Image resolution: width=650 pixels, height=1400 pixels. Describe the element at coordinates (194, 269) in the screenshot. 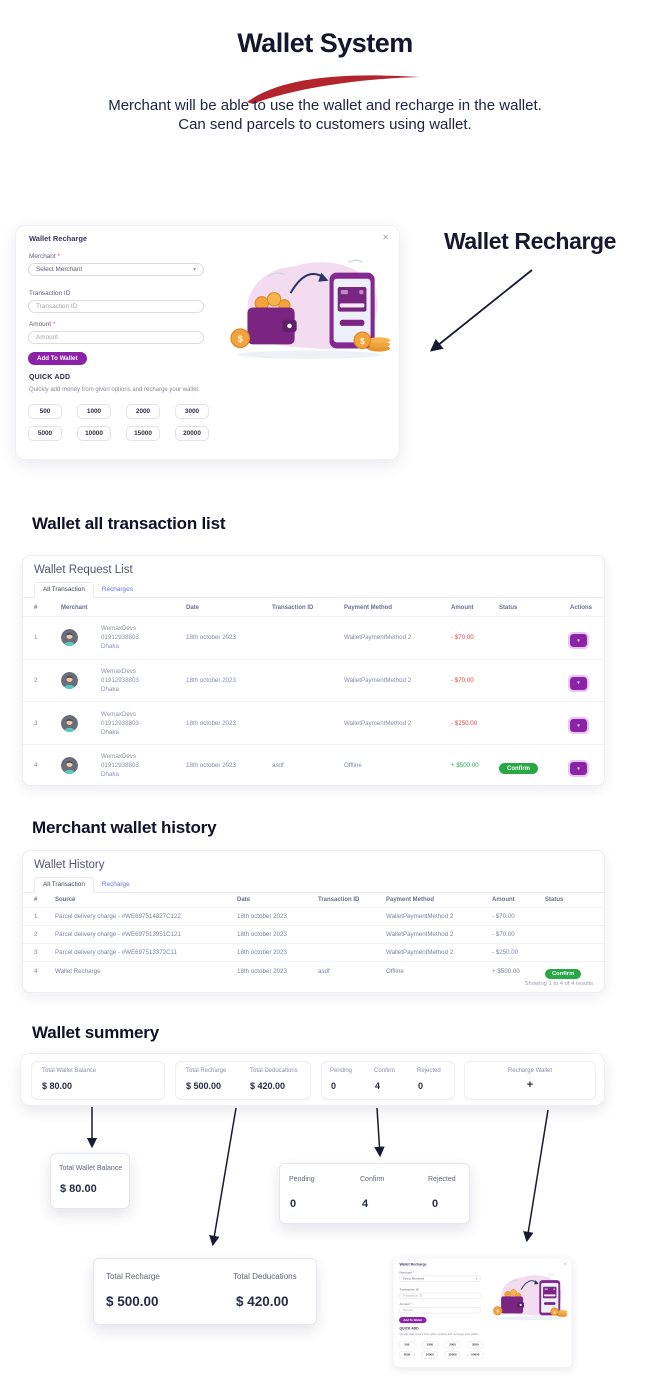

I see `chevron-down-icon: ▾` at that location.